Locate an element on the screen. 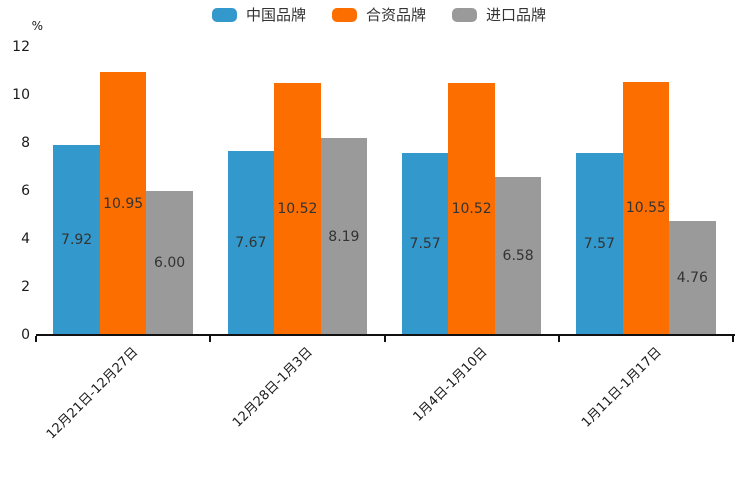 The width and height of the screenshot is (744, 496). legend-label-imported-brand: 进口品牌 is located at coordinates (516, 15).